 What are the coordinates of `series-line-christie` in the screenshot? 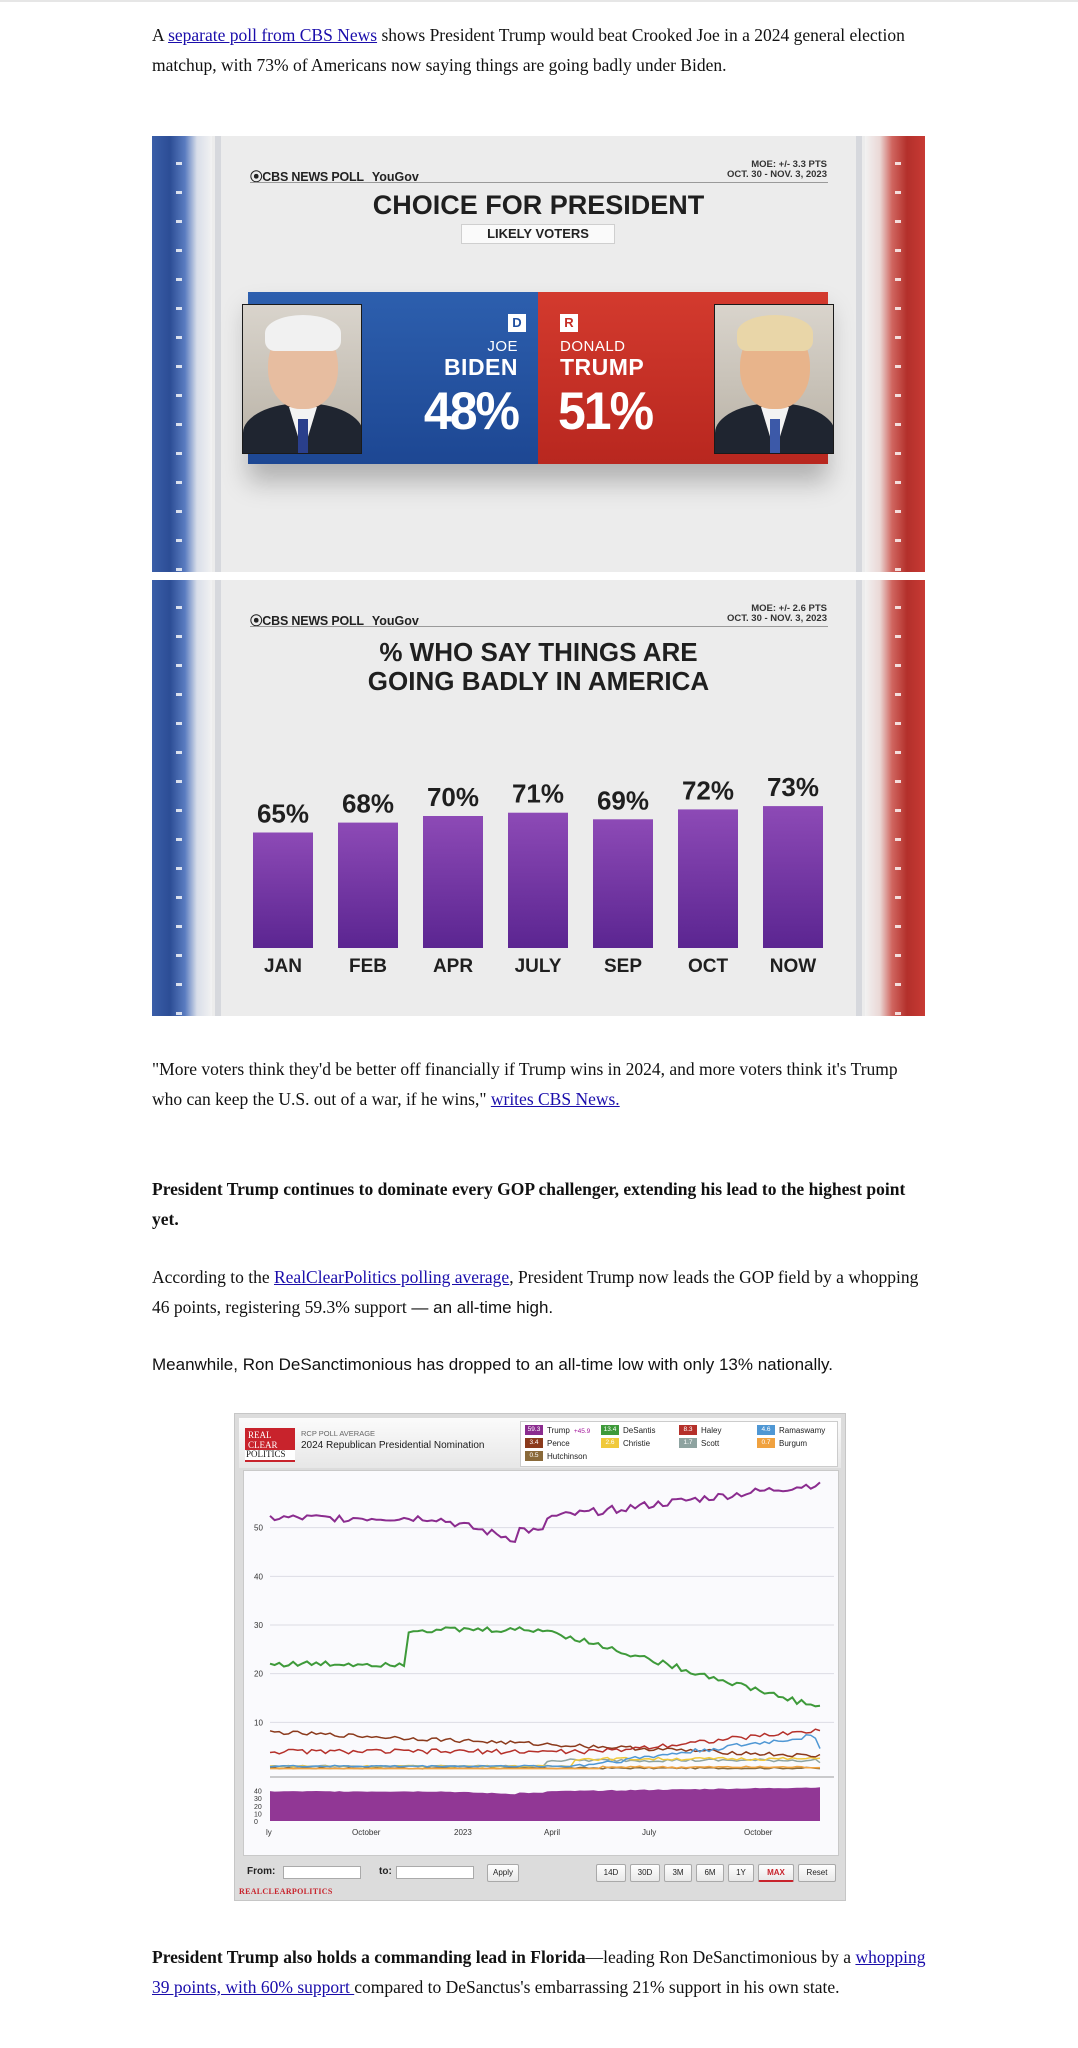 It's located at (545, 1762).